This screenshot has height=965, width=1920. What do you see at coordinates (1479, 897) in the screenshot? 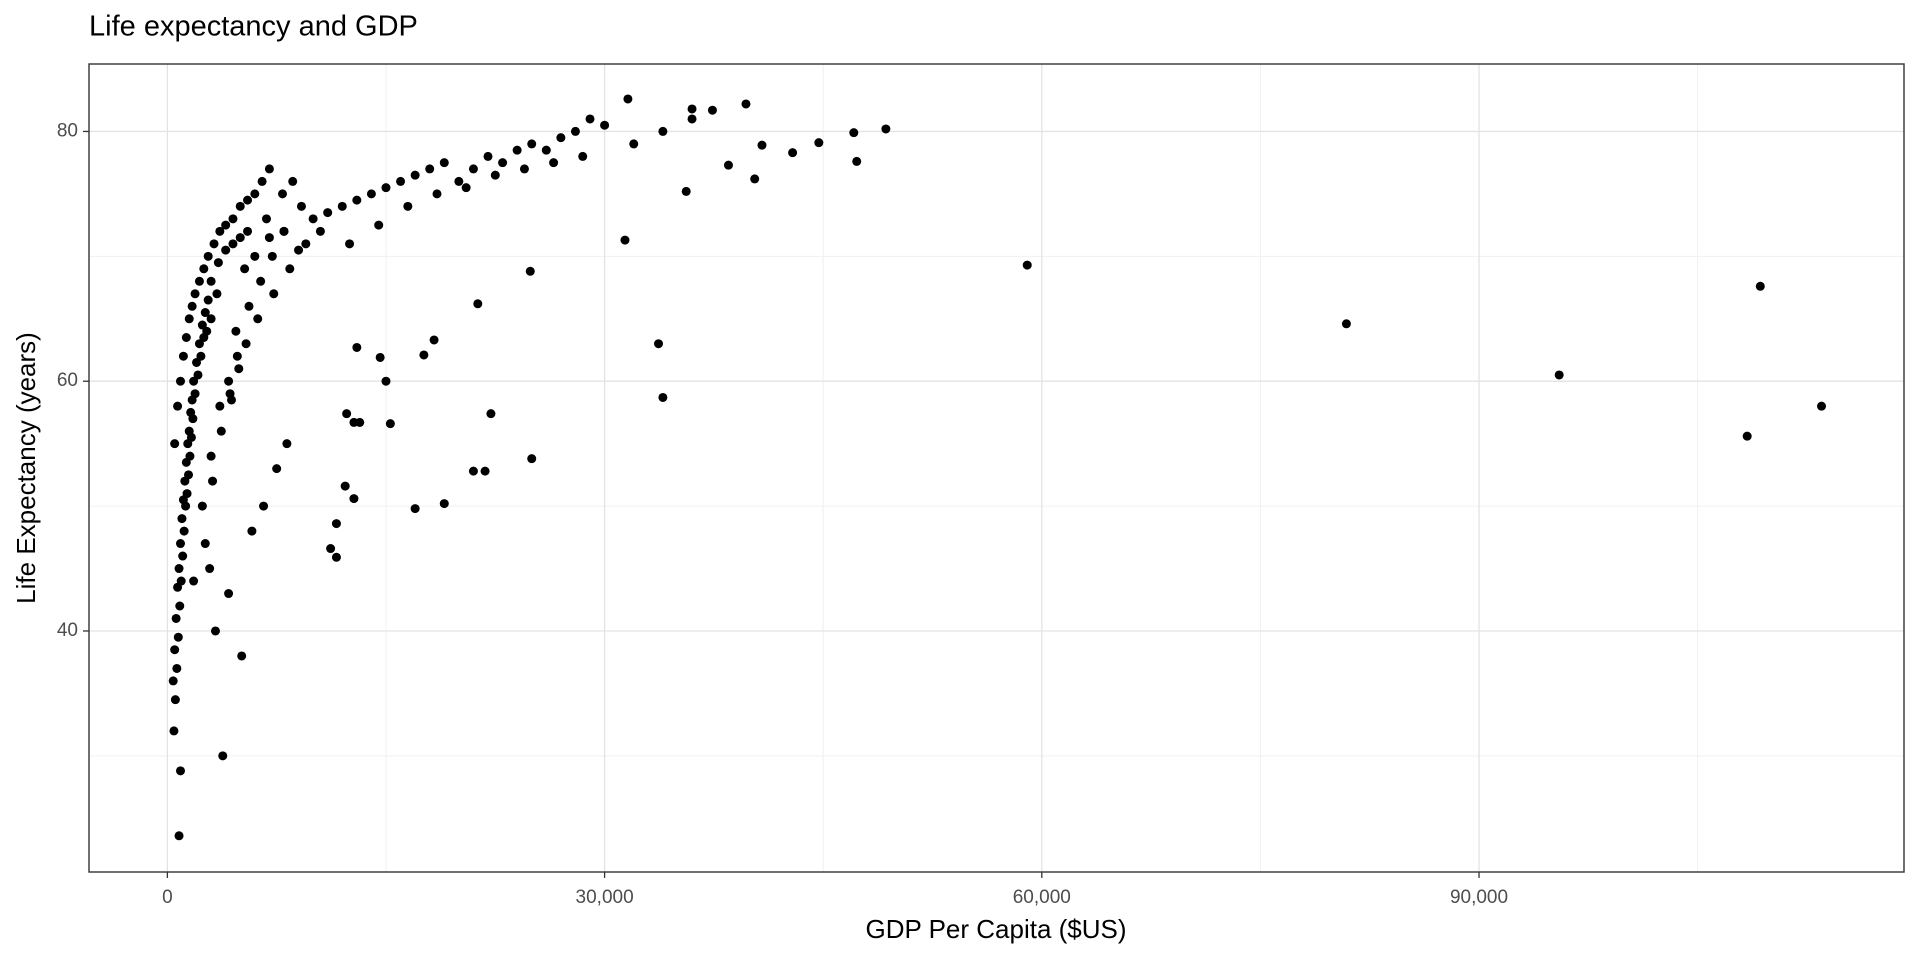
I see `x-tick-label: 90,000` at bounding box center [1479, 897].